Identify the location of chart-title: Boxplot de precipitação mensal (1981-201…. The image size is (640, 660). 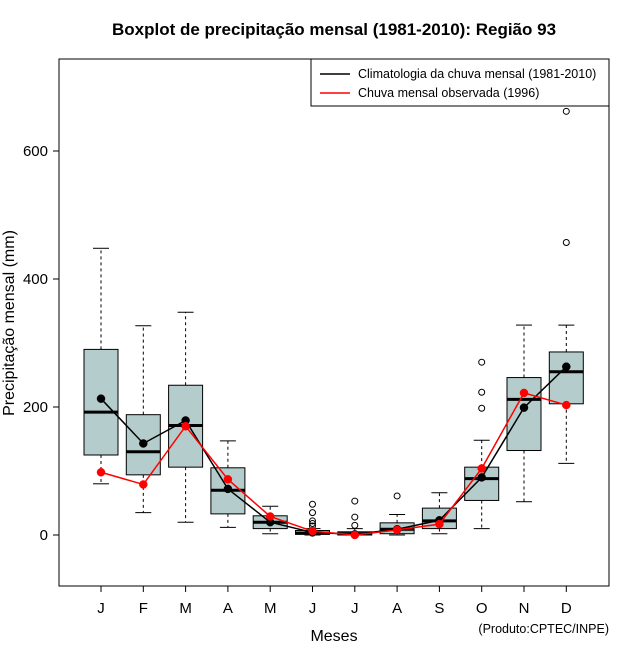
(334, 29).